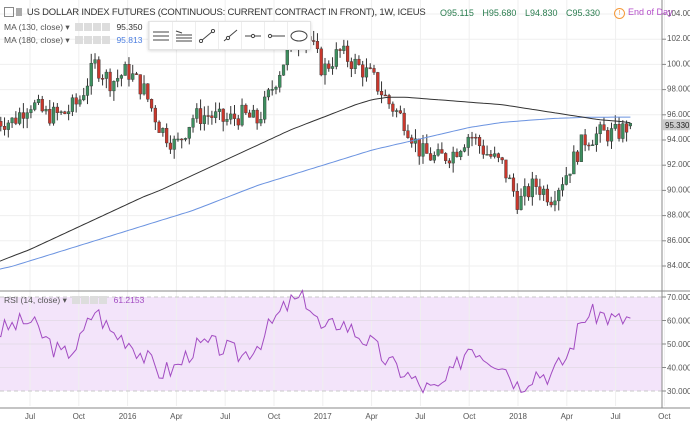 This screenshot has height=426, width=690. I want to click on ellipse-icon, so click(298, 35).